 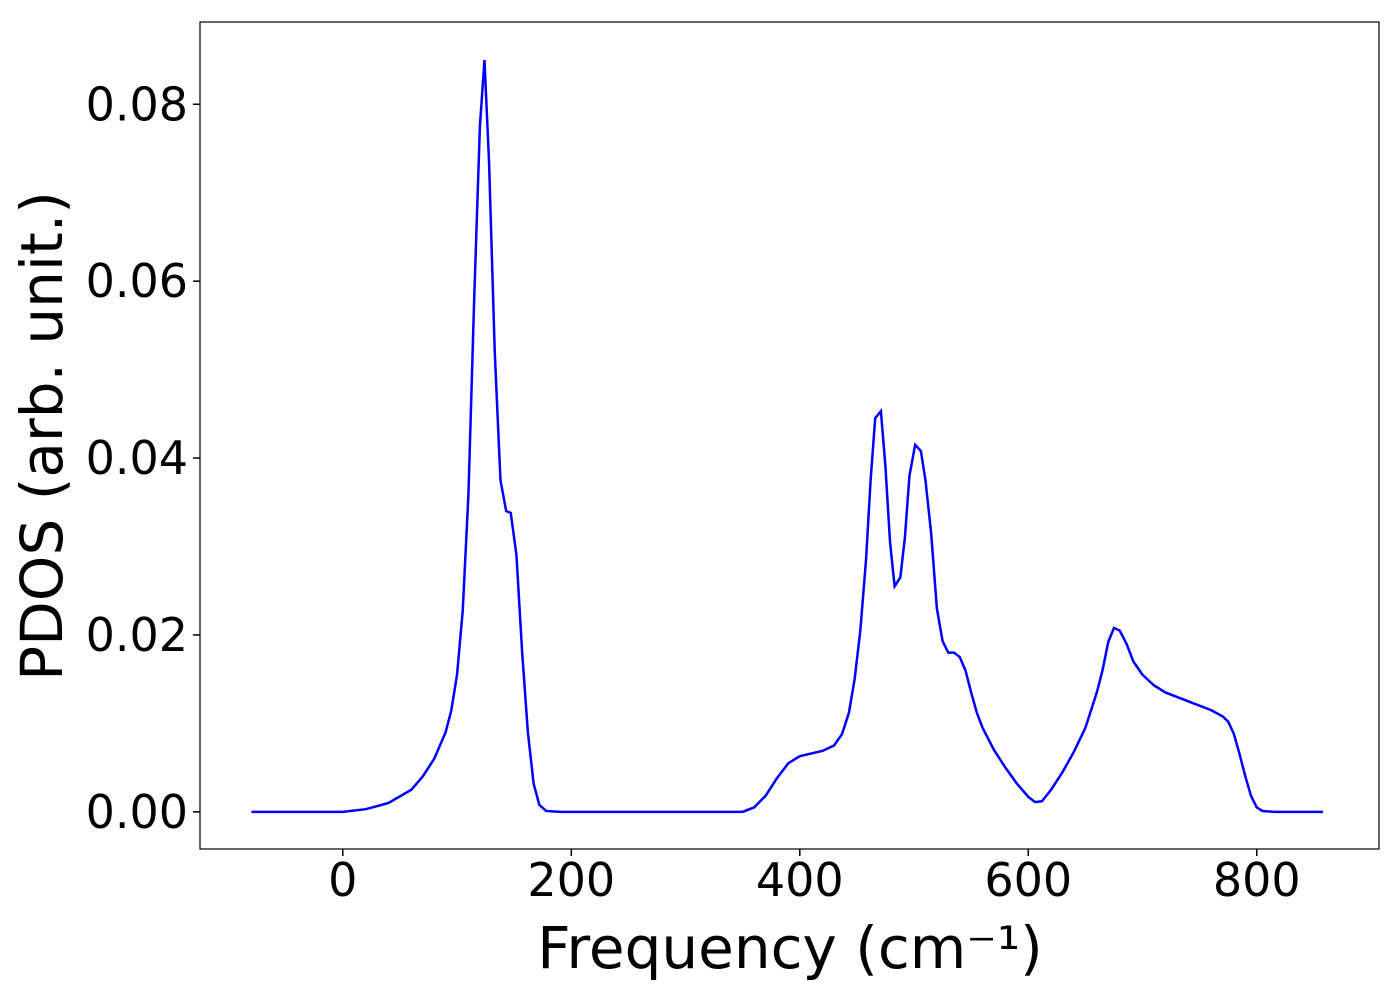 I want to click on x-tick-label: 800, so click(x=1257, y=880).